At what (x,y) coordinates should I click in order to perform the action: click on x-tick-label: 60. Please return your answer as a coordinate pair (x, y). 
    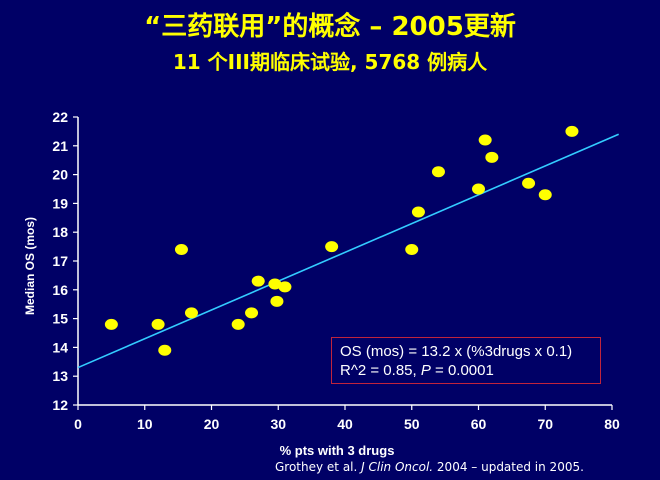
    Looking at the image, I should click on (479, 424).